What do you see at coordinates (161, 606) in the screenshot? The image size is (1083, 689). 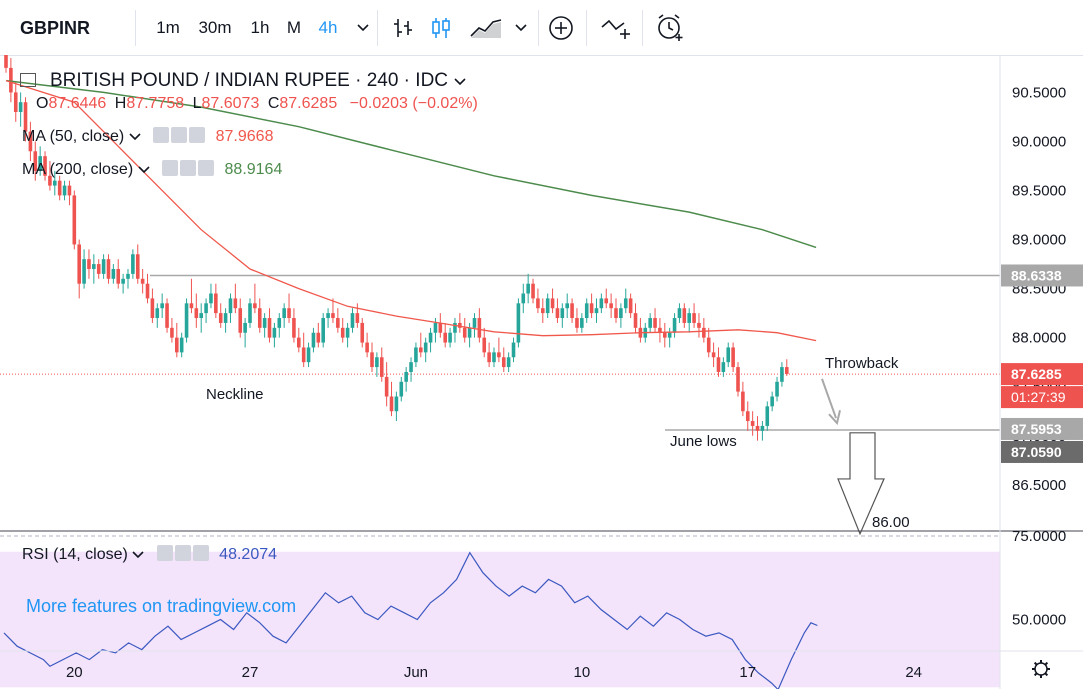 I see `watermark-link: More features on tradingview.com` at bounding box center [161, 606].